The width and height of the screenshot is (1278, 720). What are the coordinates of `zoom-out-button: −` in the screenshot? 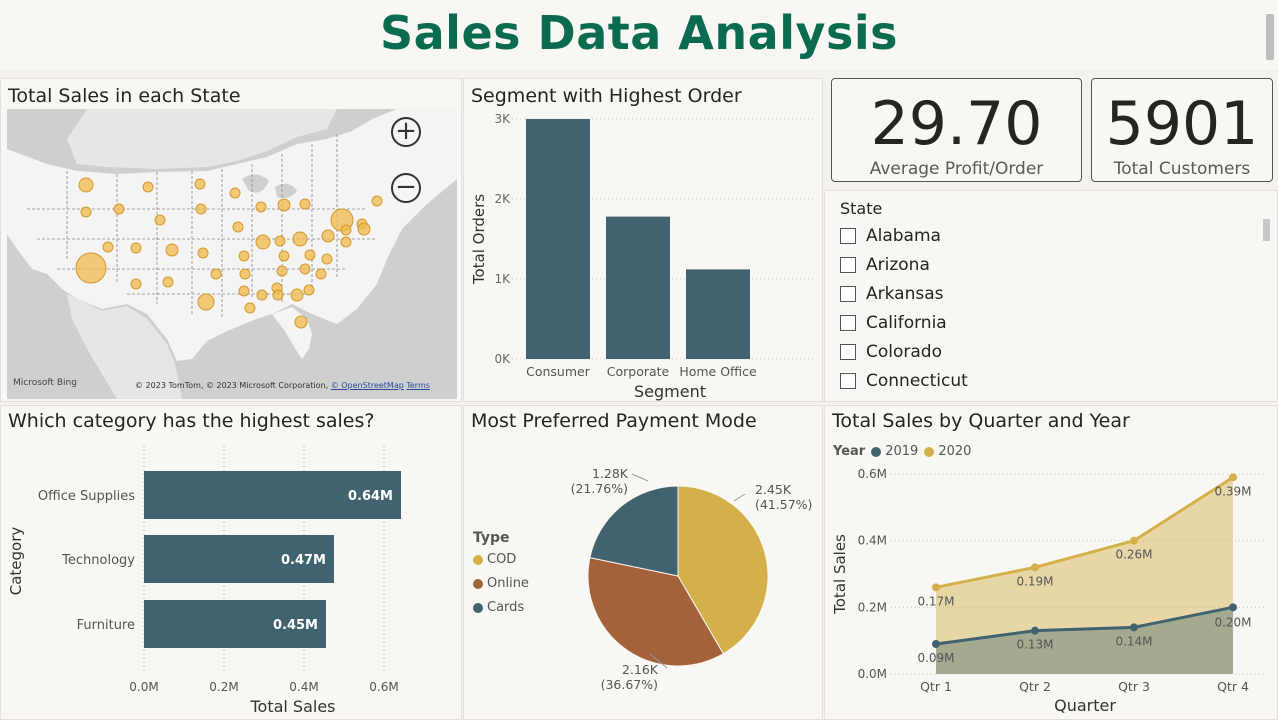 It's located at (406, 188).